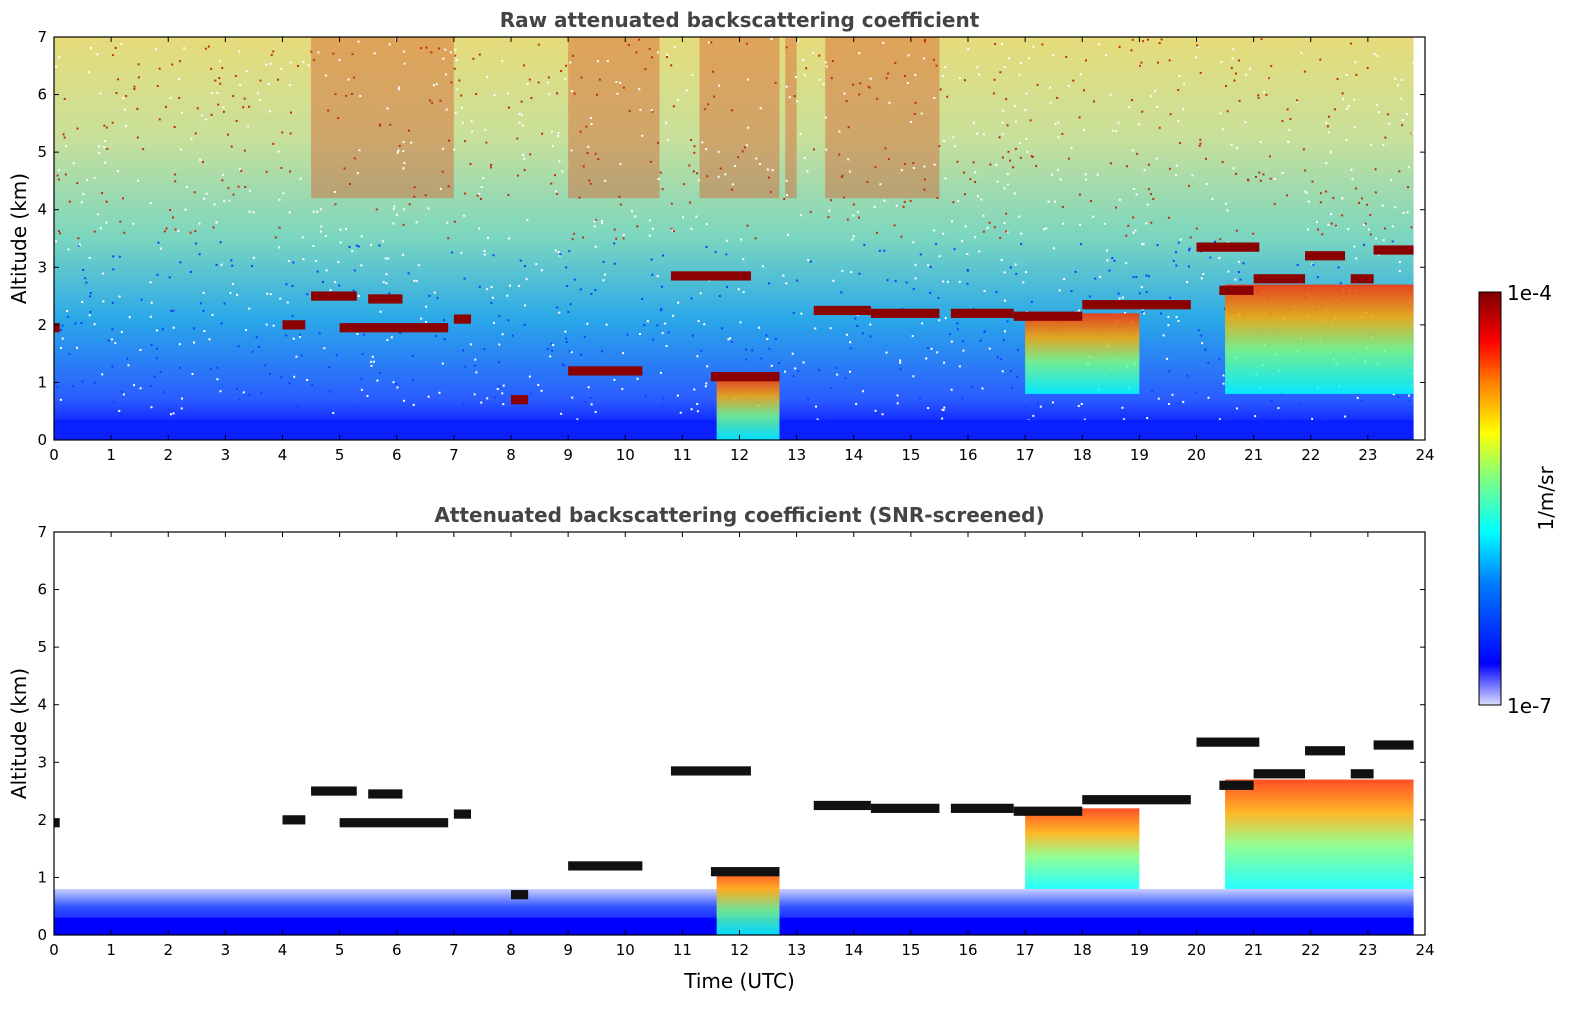  What do you see at coordinates (1082, 455) in the screenshot?
I see `x-tick-label: 18` at bounding box center [1082, 455].